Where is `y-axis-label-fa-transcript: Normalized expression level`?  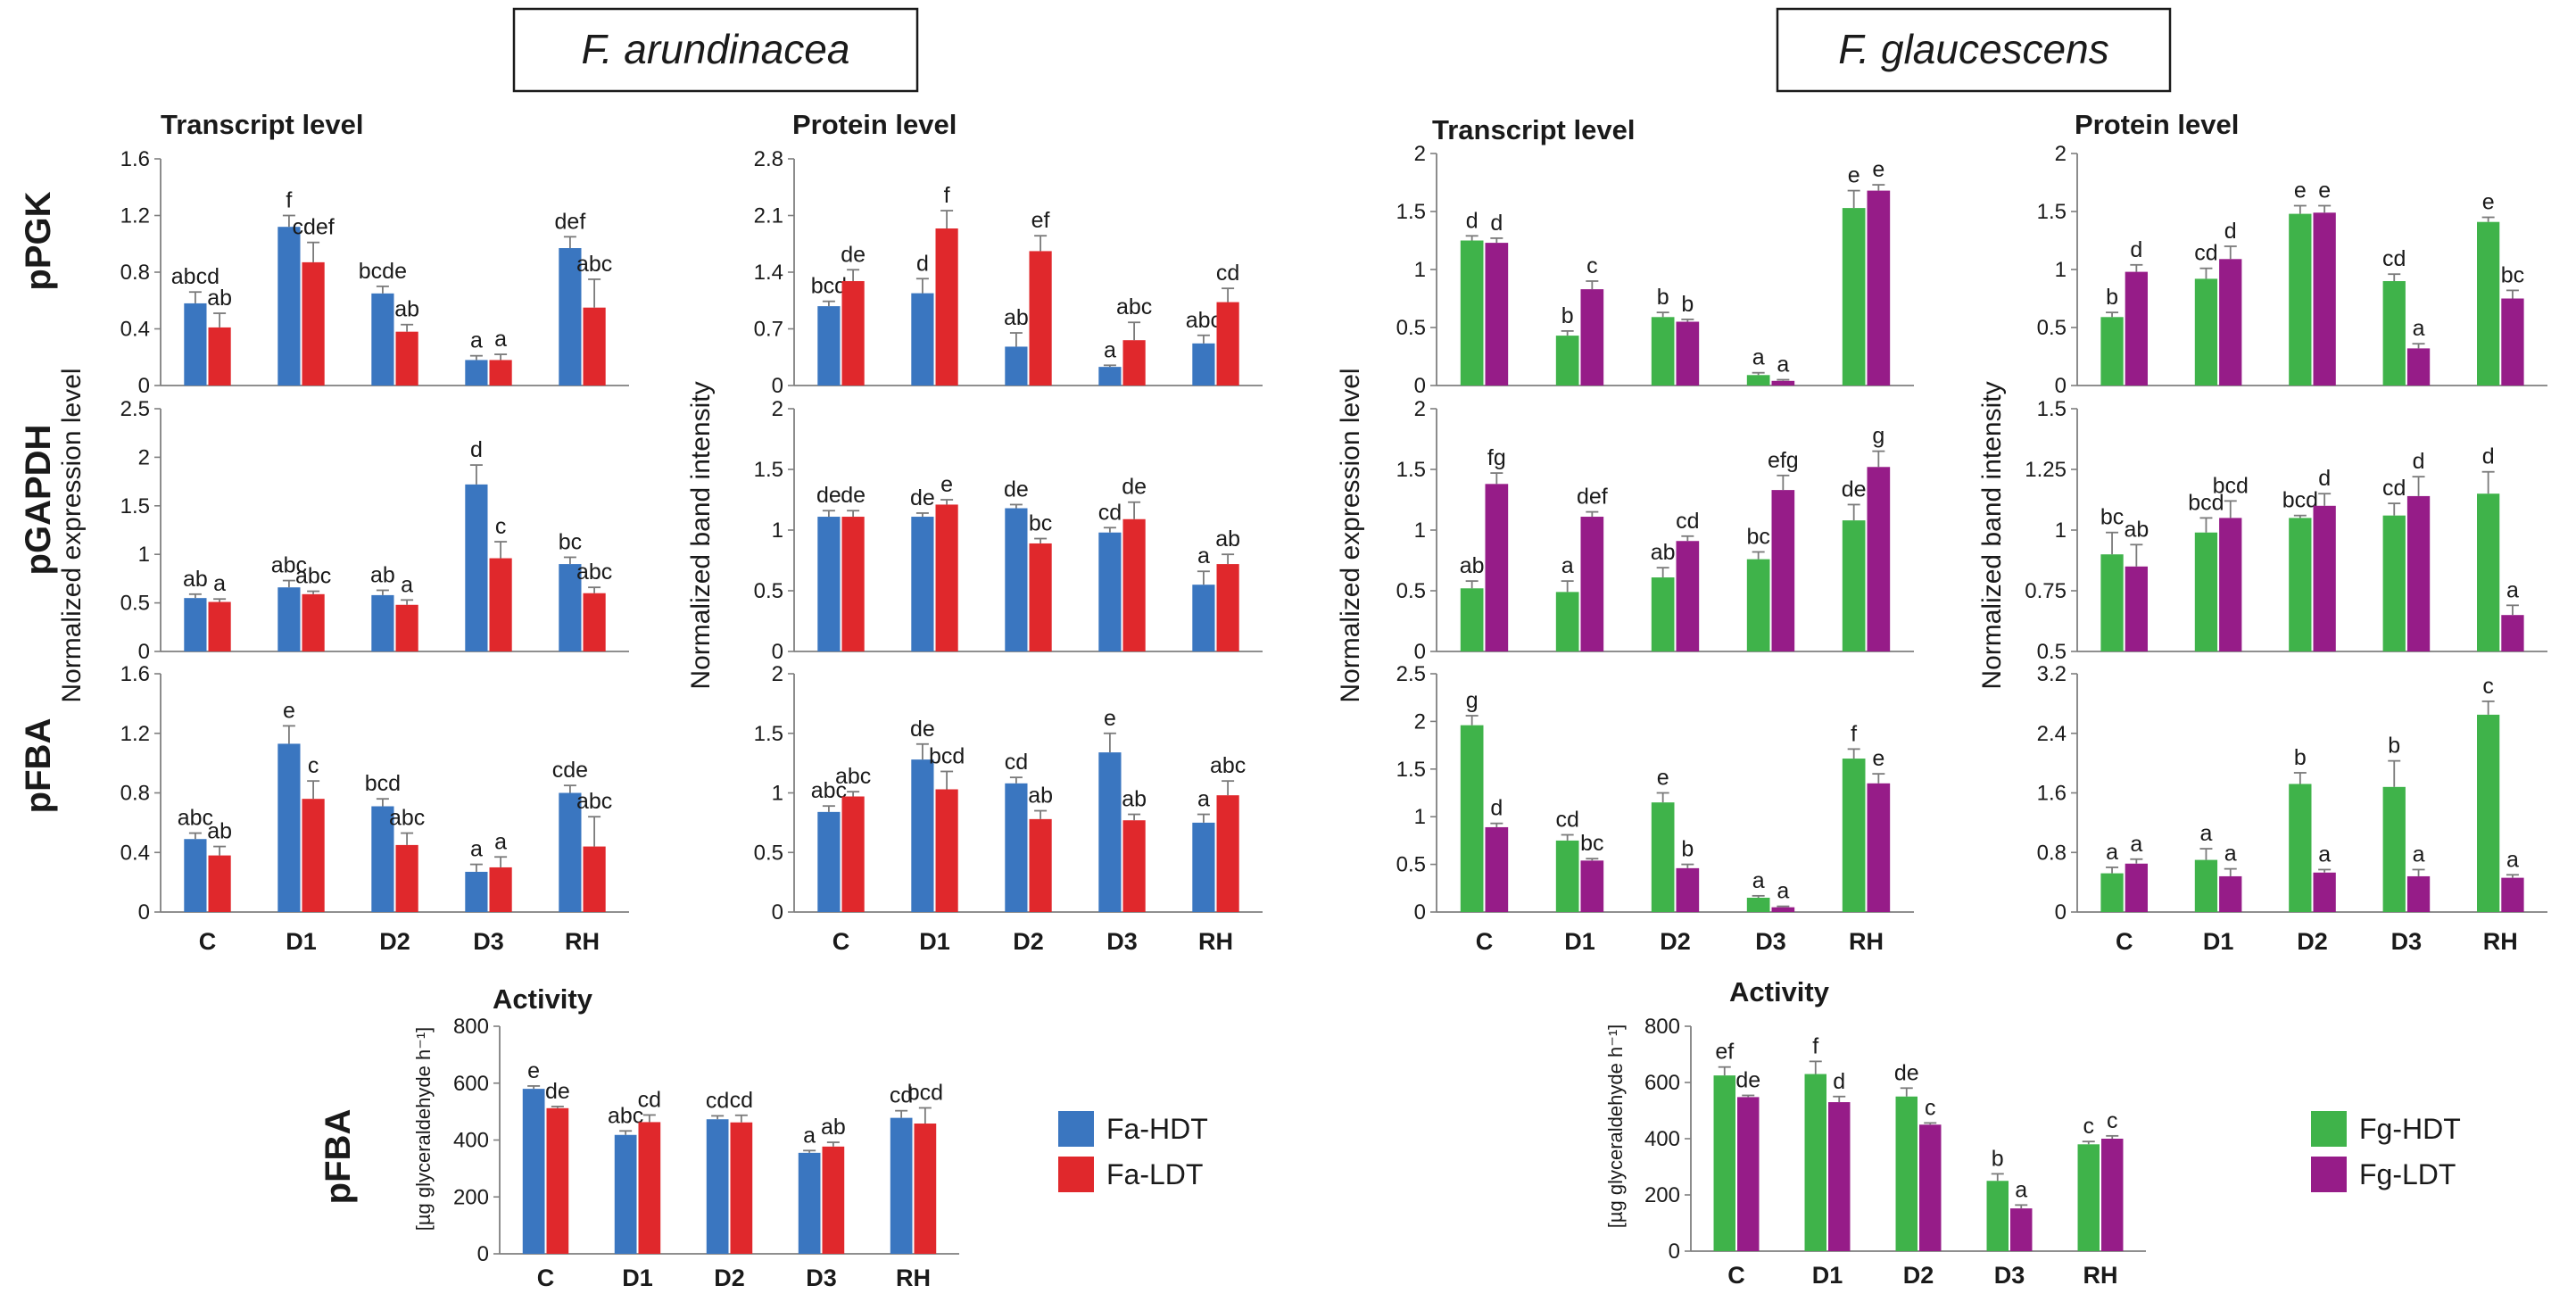 y-axis-label-fa-transcript: Normalized expression level is located at coordinates (72, 535).